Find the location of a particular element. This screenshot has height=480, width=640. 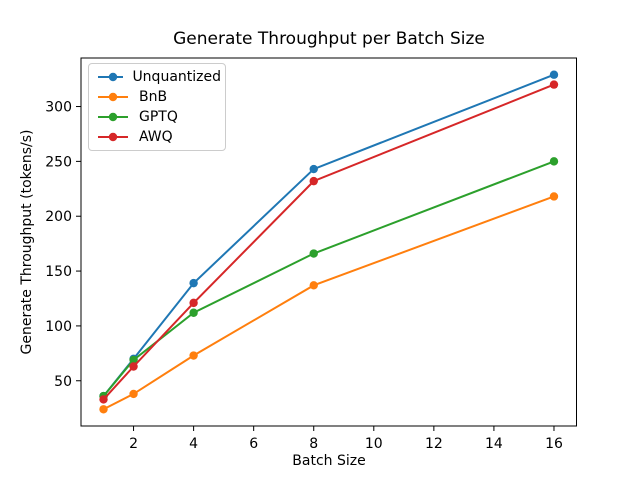

y-tick-label: 200 is located at coordinates (58, 217).